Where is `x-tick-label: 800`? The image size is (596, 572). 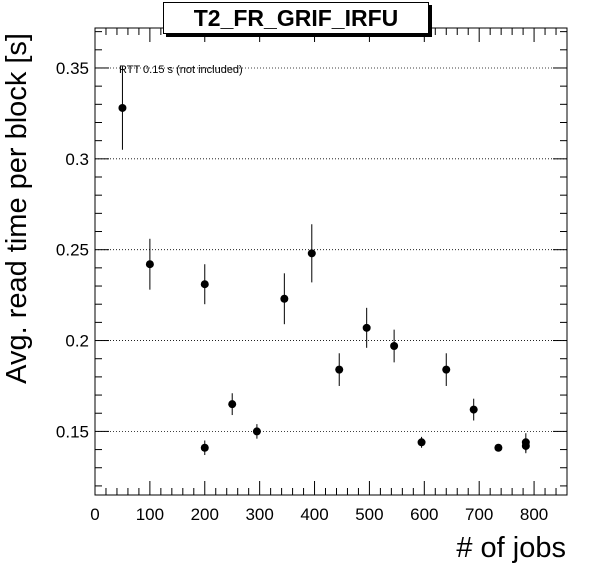 x-tick-label: 800 is located at coordinates (534, 514).